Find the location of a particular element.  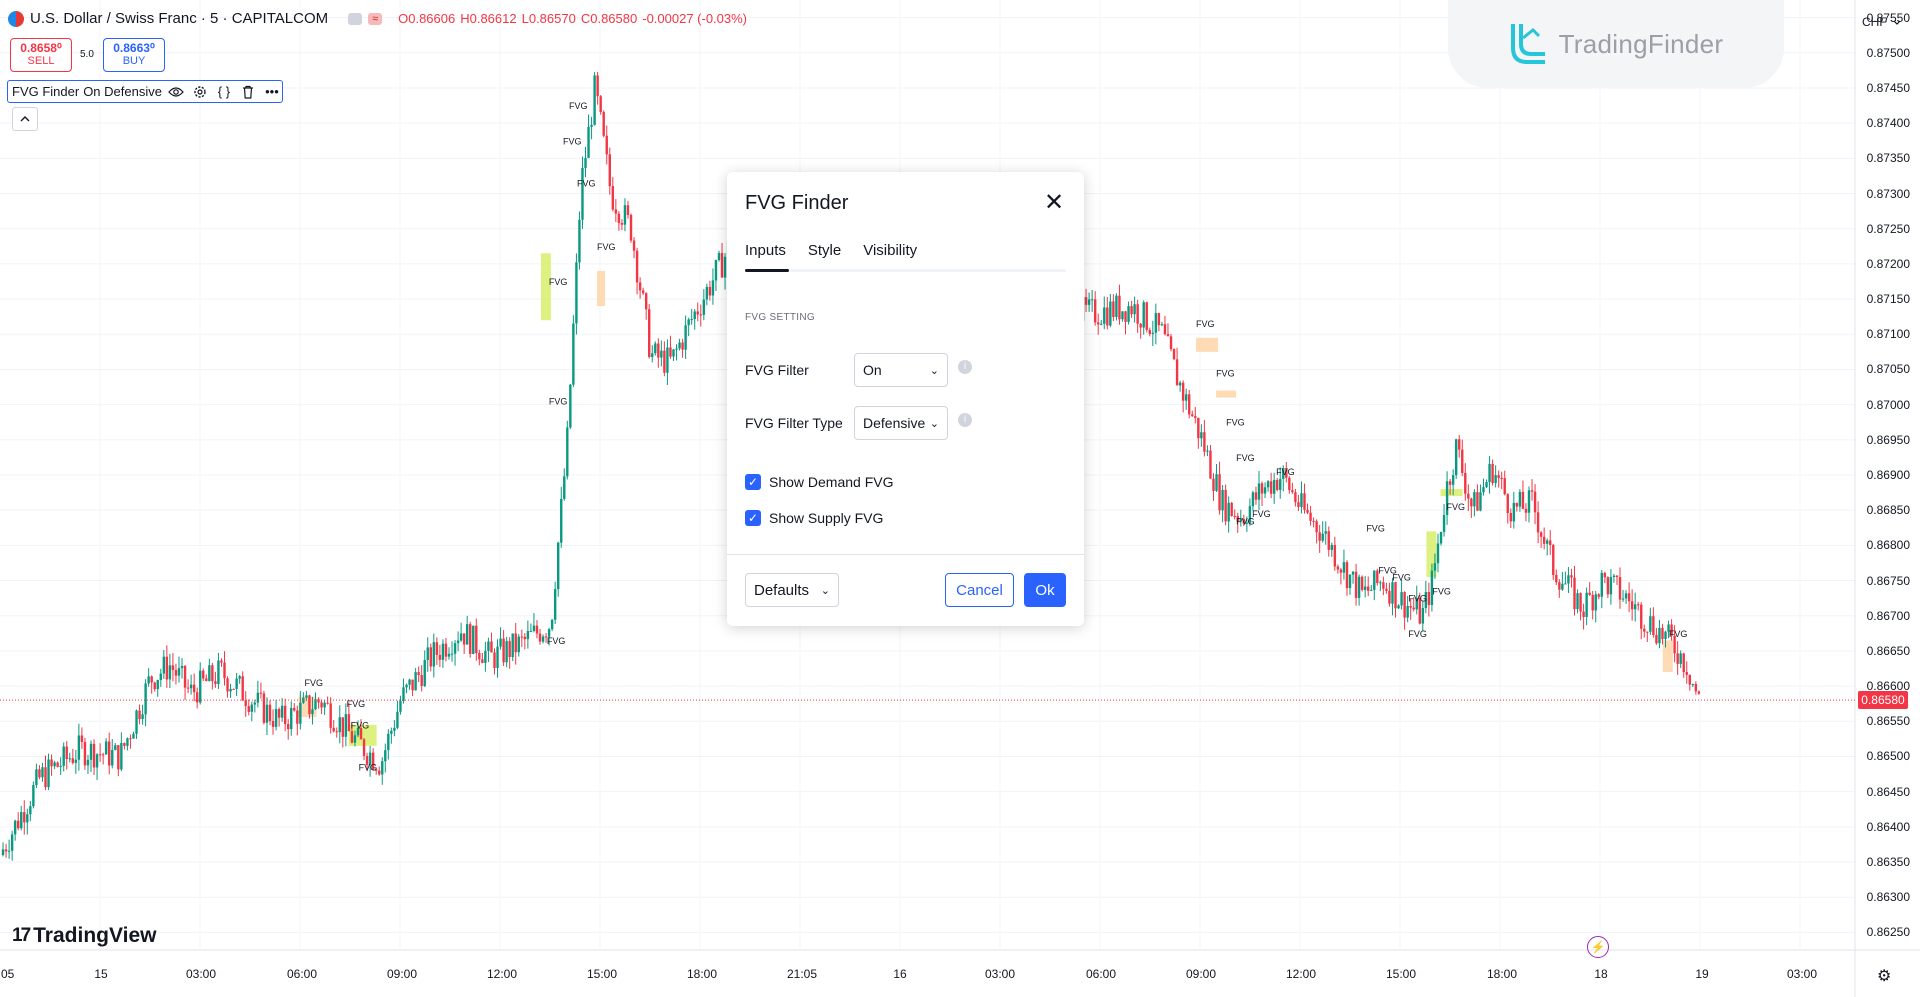

show-supply-label: Show Supply FVG is located at coordinates (826, 518).